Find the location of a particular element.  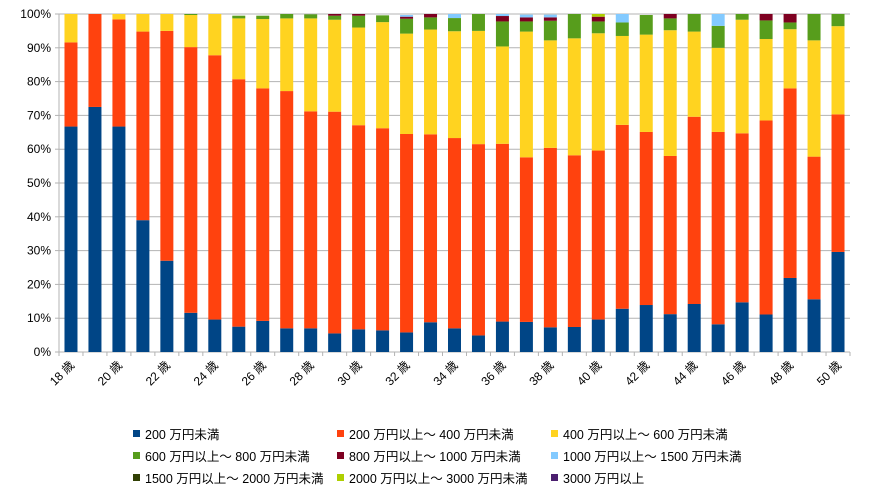

x-tick-label: 30 歳 is located at coordinates (350, 373).